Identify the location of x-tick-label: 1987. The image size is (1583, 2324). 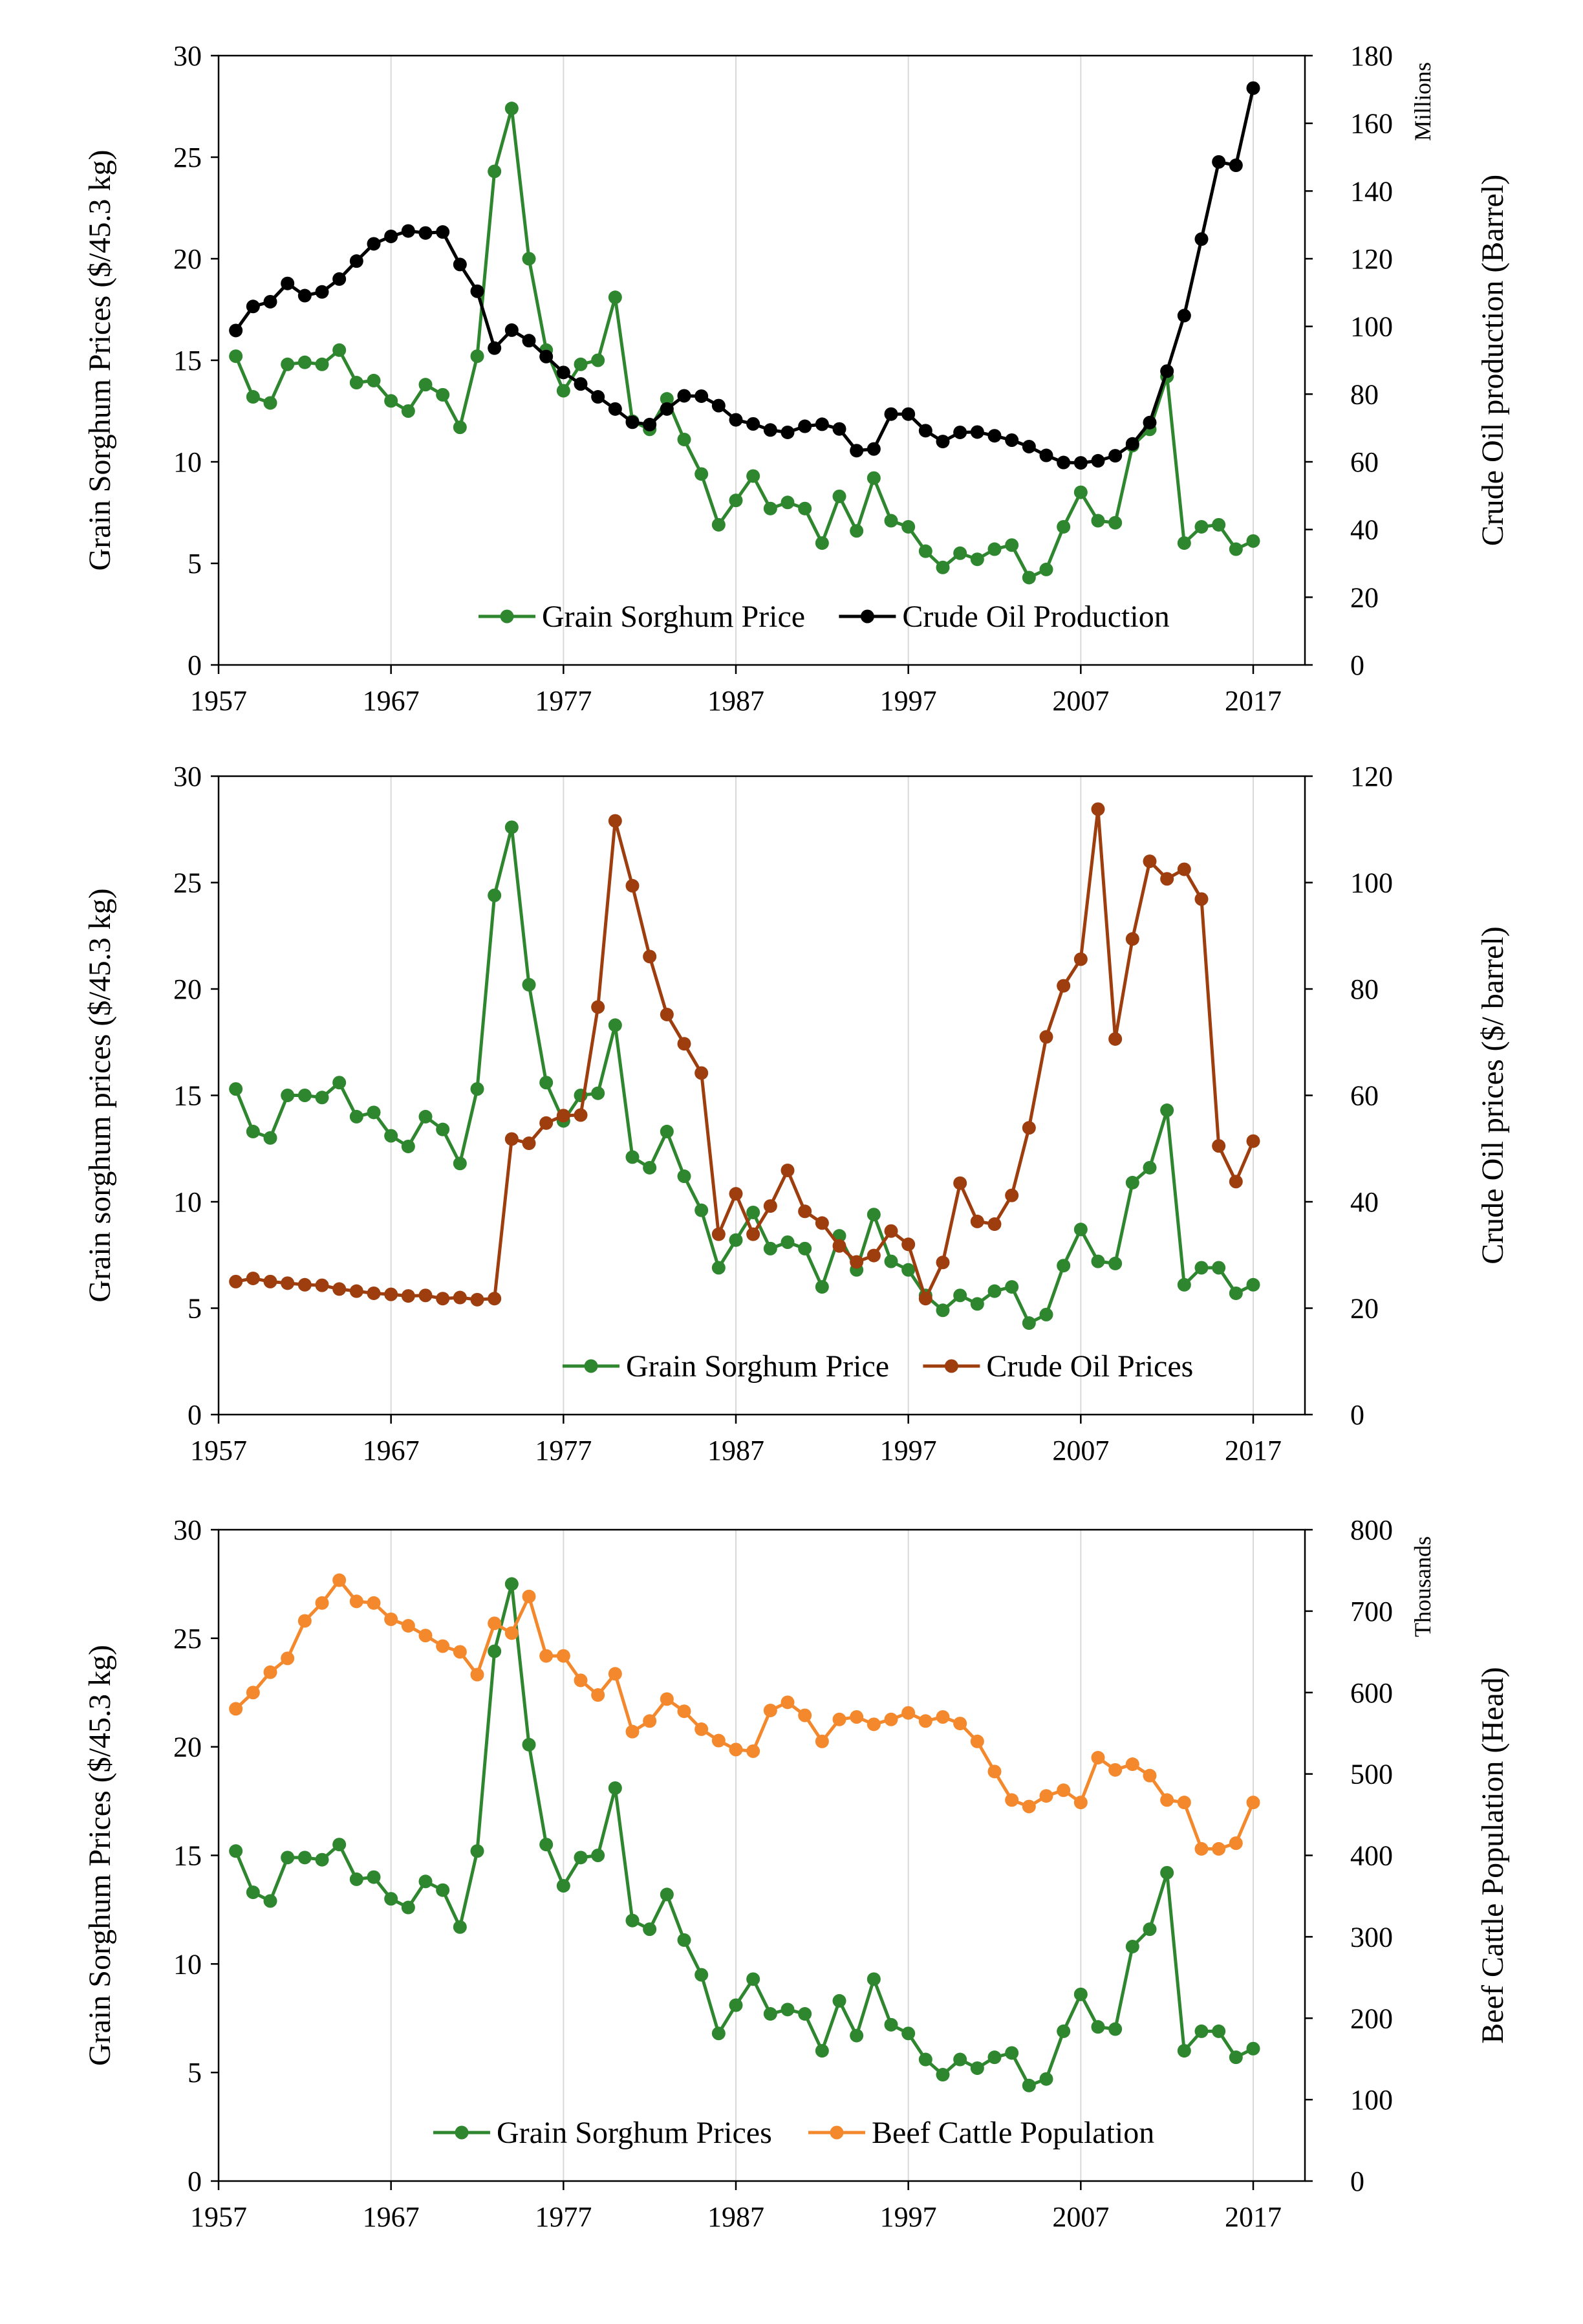
(736, 2217).